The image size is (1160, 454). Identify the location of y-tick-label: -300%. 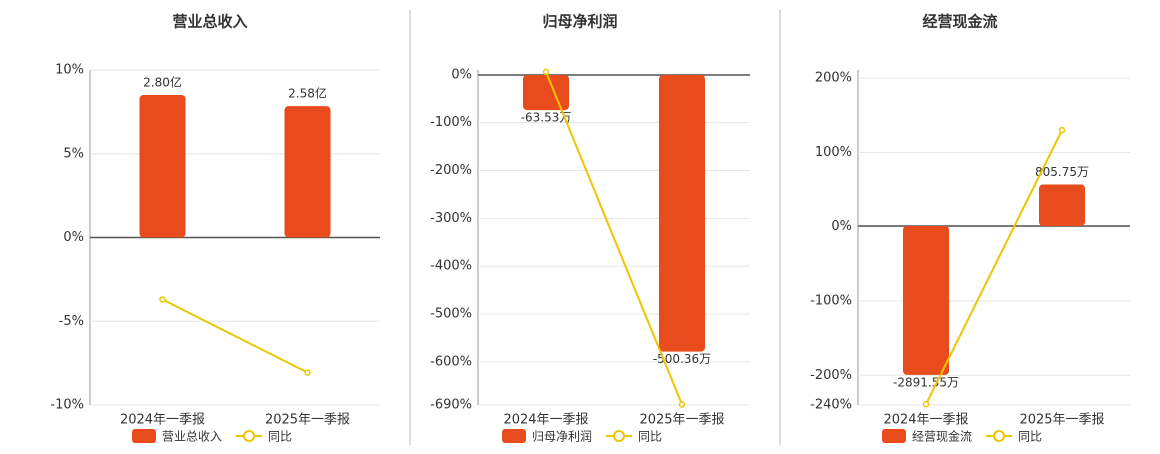
(451, 218).